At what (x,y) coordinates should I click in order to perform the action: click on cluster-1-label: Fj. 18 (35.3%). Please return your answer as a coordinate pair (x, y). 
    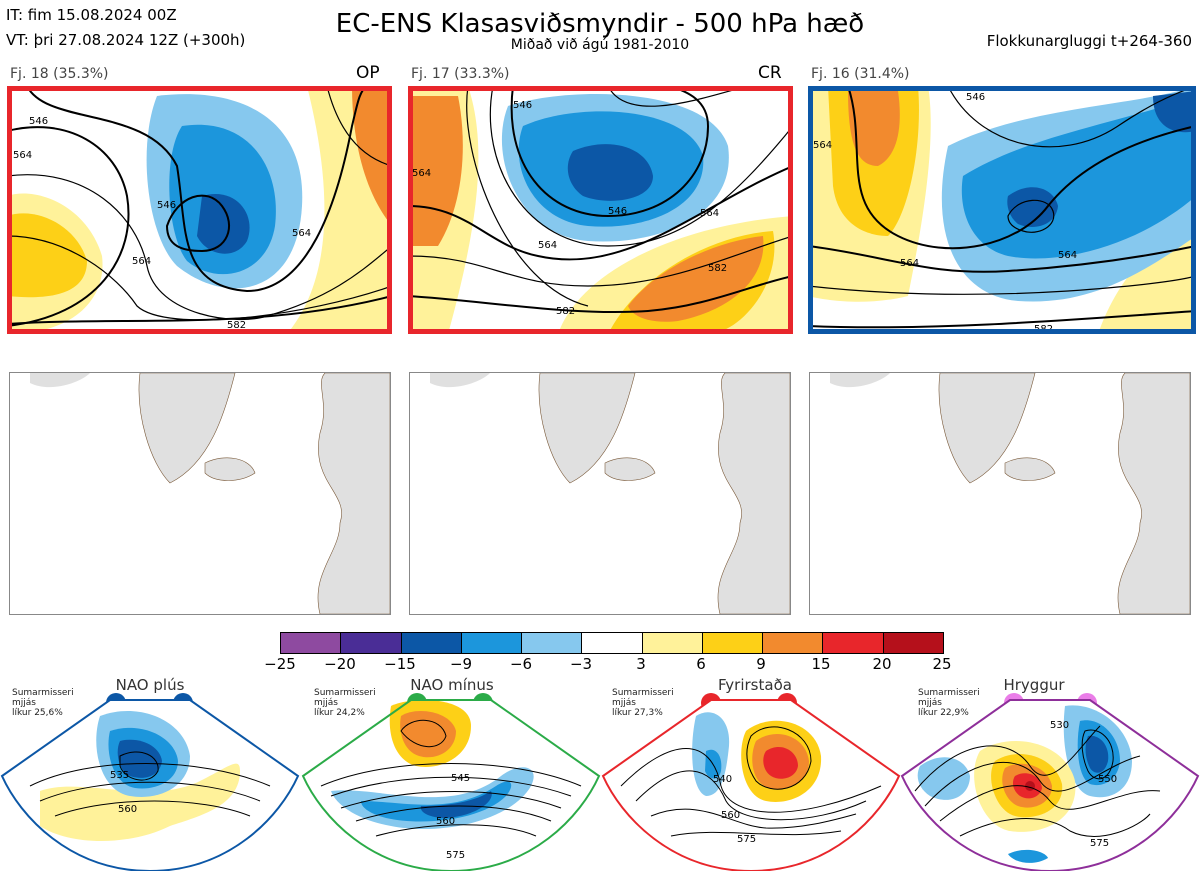
    Looking at the image, I should click on (59, 74).